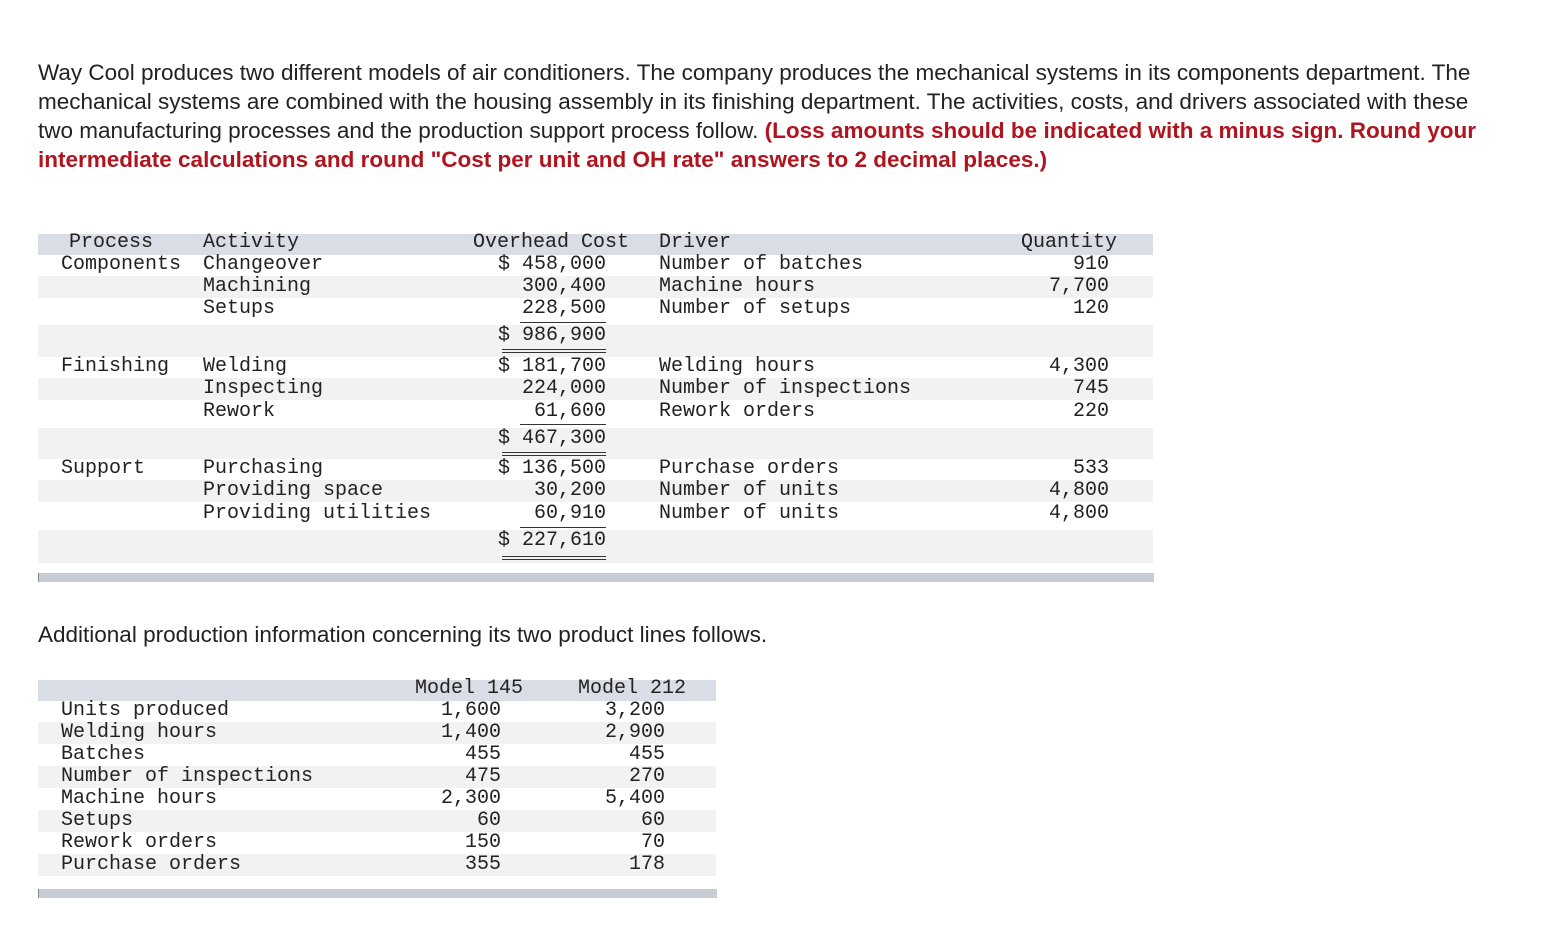  I want to click on cost: $ 986,900, so click(551, 335).